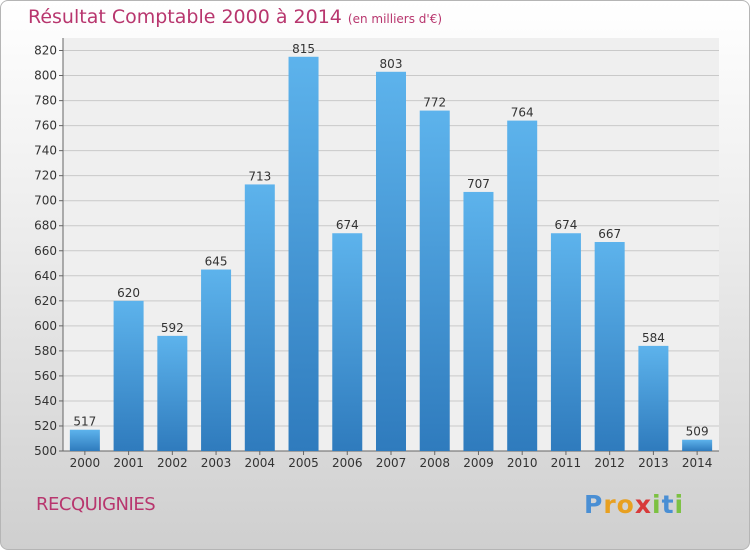 Image resolution: width=750 pixels, height=550 pixels. What do you see at coordinates (216, 463) in the screenshot?
I see `x-tick-label: 2003` at bounding box center [216, 463].